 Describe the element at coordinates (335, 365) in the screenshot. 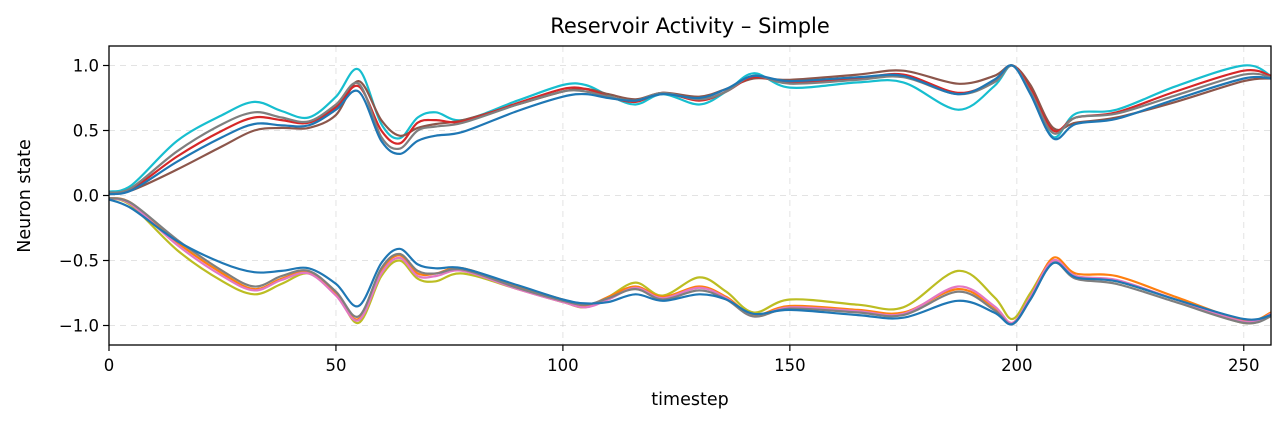

I see `x-tick-label: 50` at that location.